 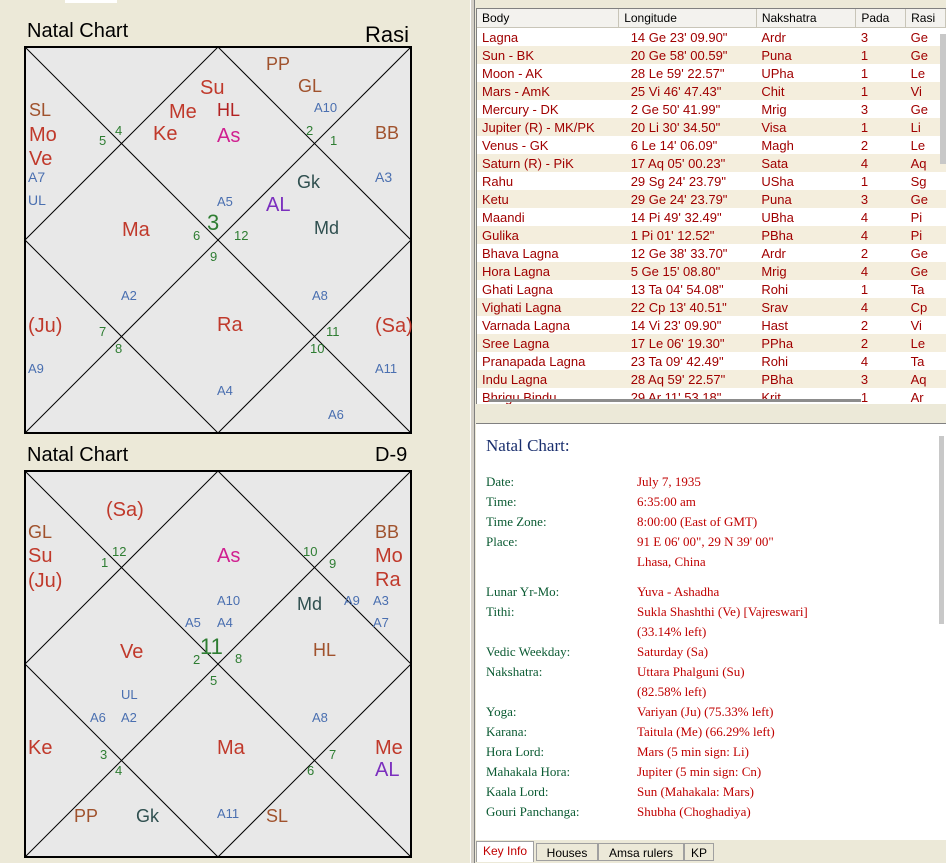 I want to click on info-value: (82.58% left), so click(x=672, y=691).